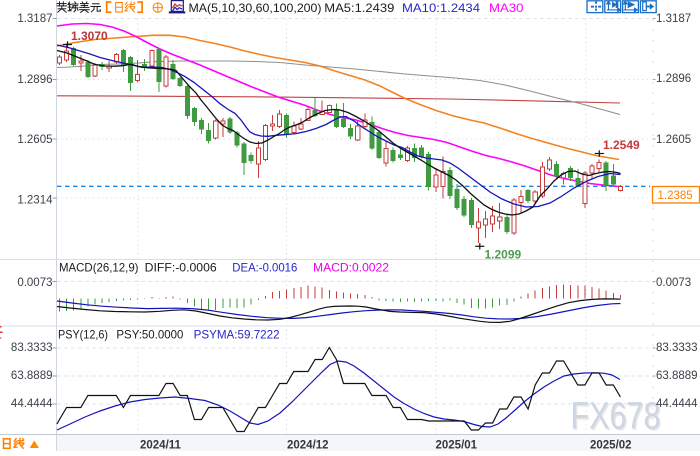  I want to click on svg-text: MA(5,10,30,60,100,200), so click(255, 8).